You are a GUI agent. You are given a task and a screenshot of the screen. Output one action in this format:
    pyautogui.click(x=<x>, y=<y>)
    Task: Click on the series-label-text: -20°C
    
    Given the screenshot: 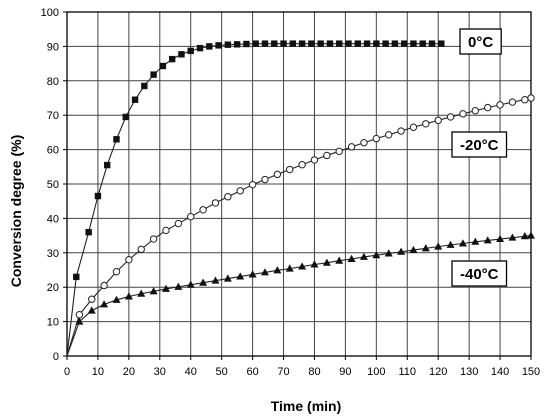 What is the action you would take?
    pyautogui.click(x=479, y=145)
    